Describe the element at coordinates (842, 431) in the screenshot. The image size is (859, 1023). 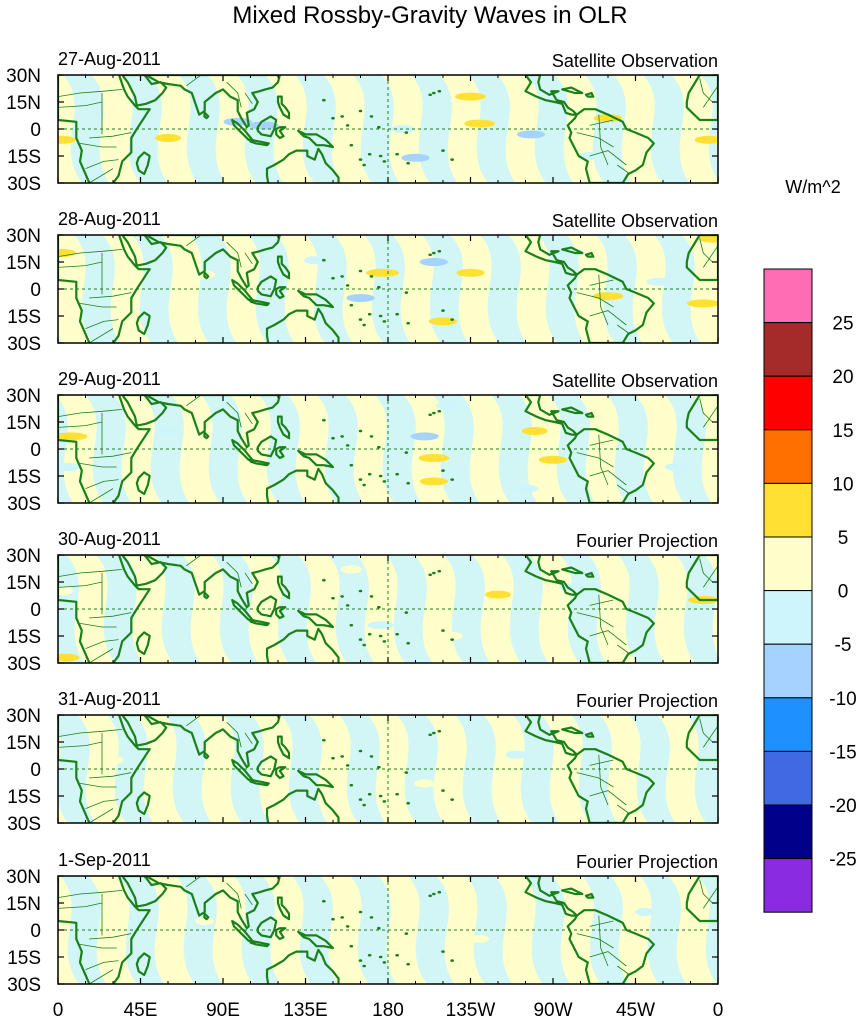
I see `colorbar-level-label: 15` at that location.